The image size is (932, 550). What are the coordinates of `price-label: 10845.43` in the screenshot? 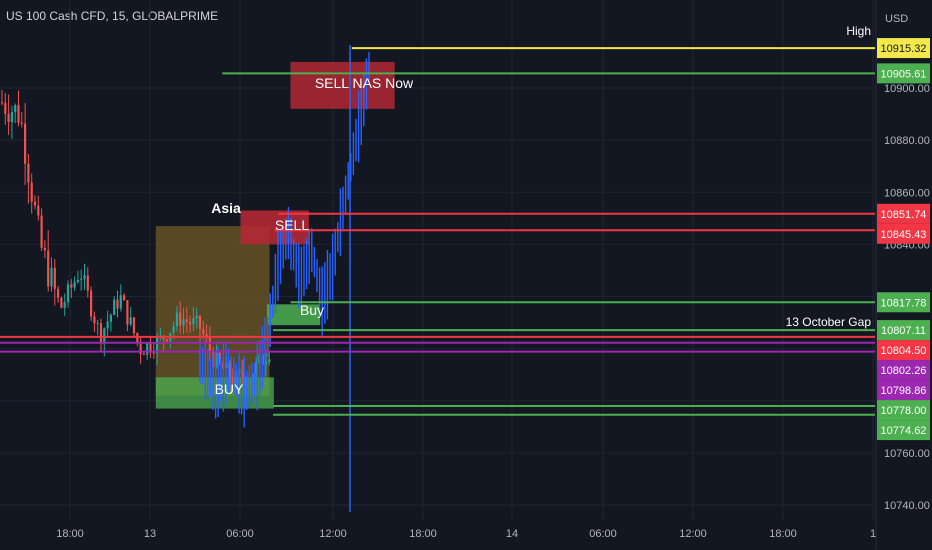 It's located at (904, 235).